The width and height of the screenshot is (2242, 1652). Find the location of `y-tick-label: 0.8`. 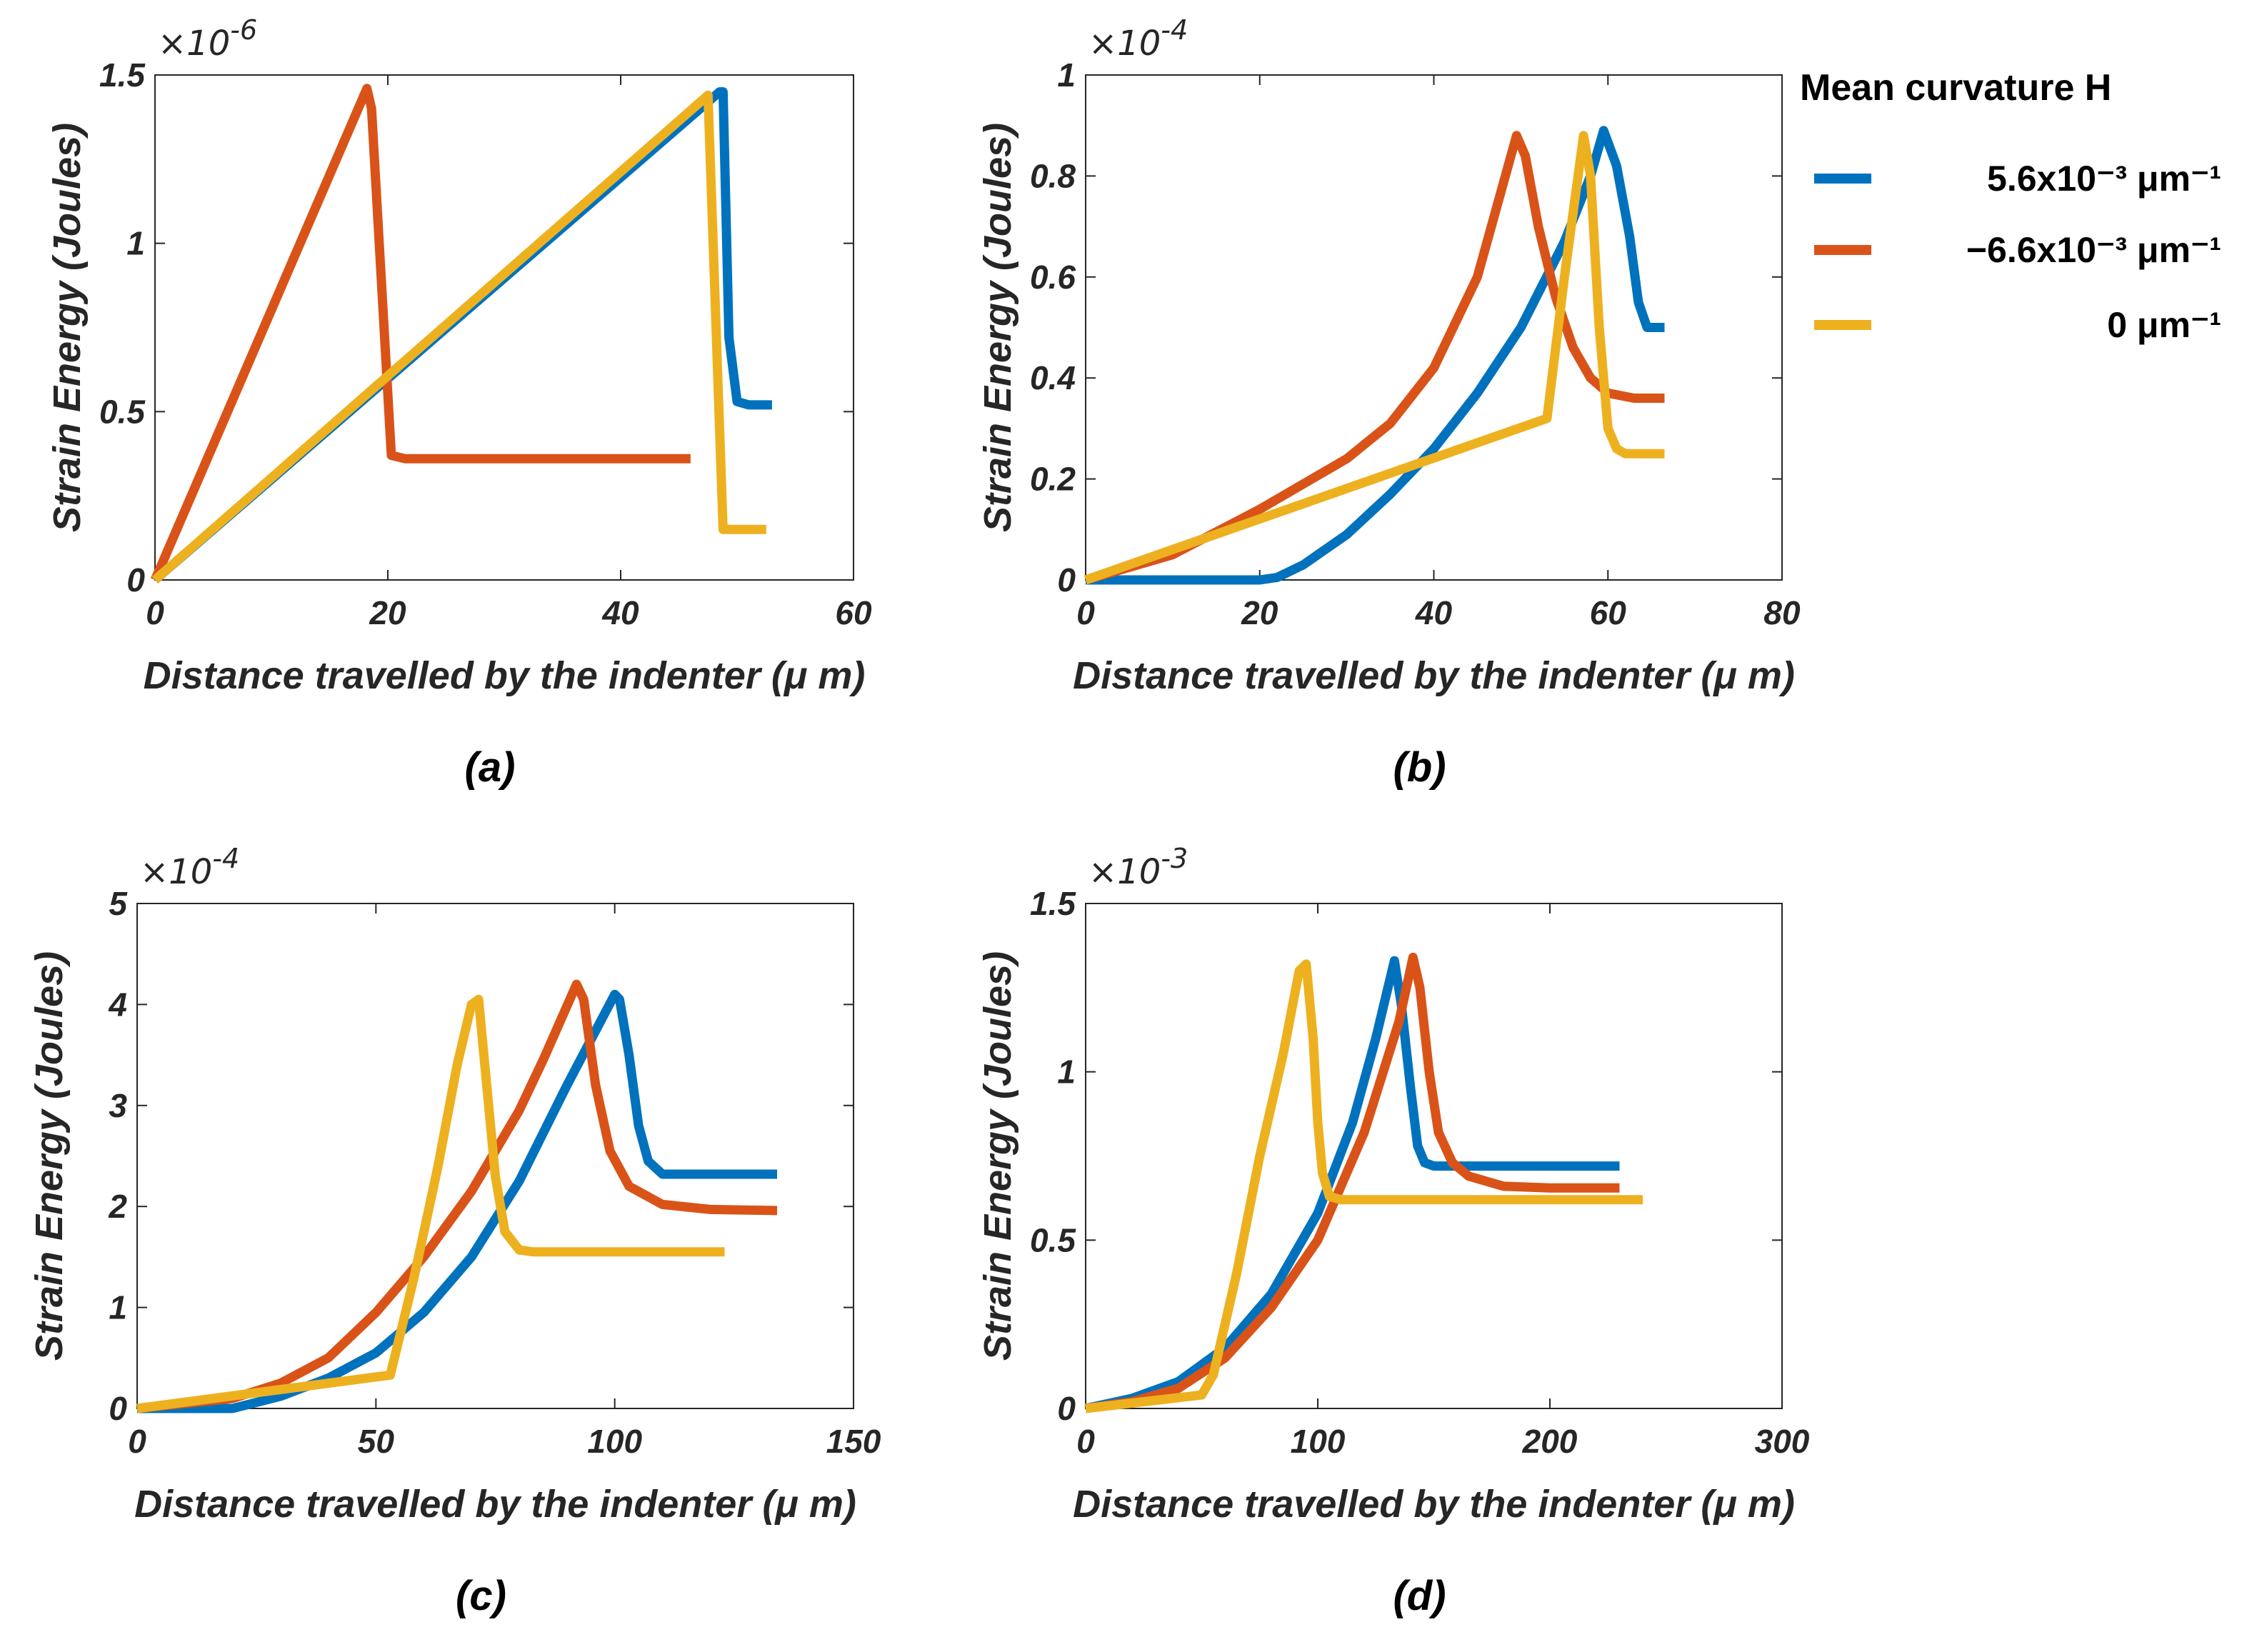

y-tick-label: 0.8 is located at coordinates (1053, 175).